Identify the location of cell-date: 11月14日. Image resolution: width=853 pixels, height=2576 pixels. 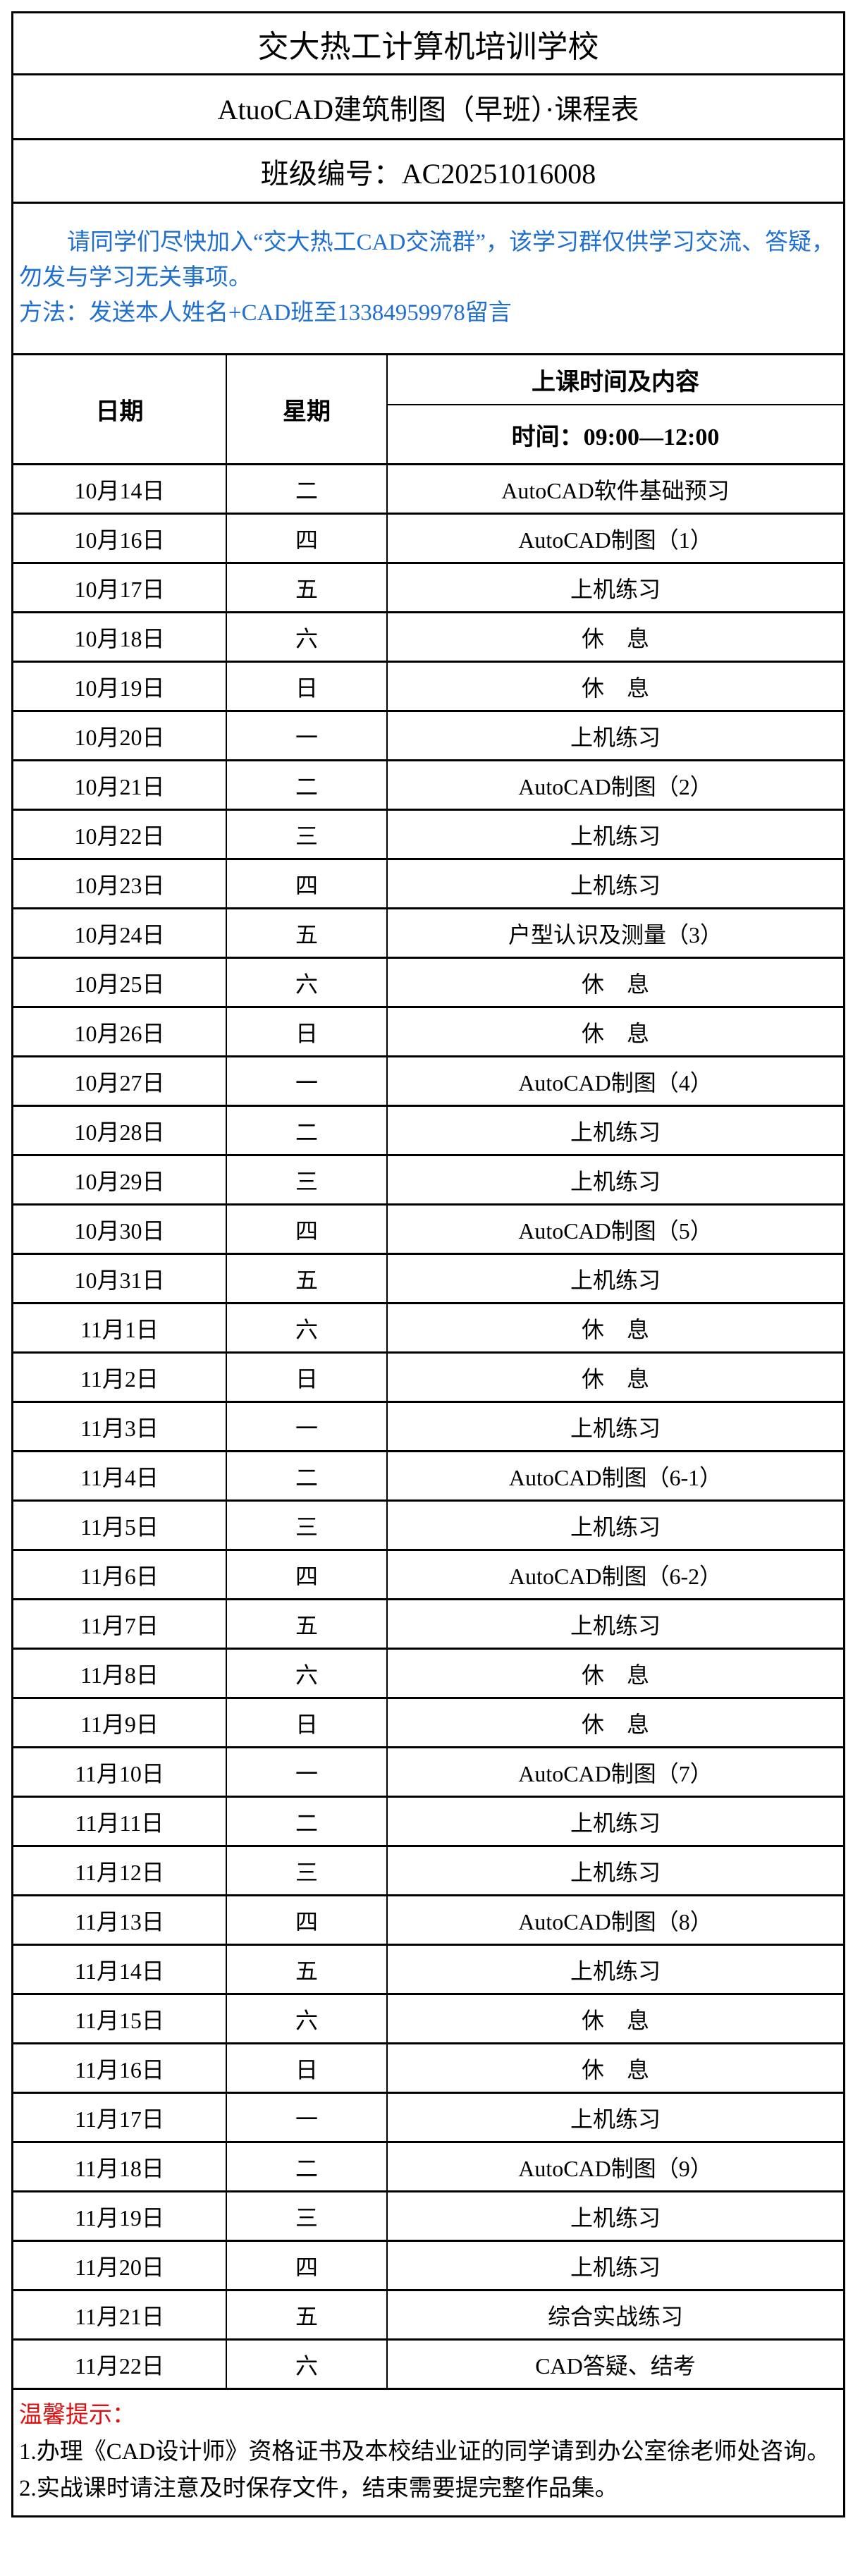
(120, 1969).